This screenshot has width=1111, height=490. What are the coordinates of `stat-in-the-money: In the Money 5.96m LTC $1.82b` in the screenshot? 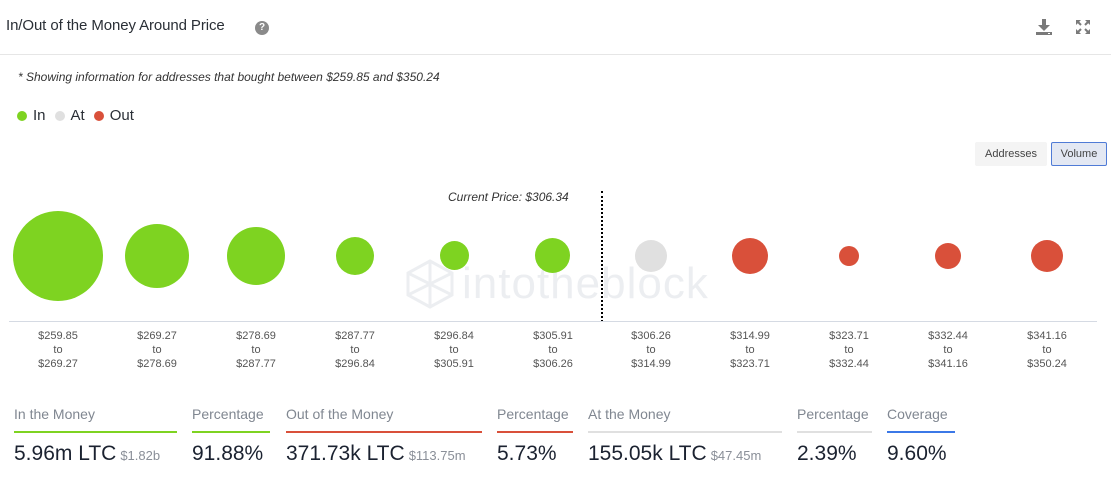 It's located at (95, 436).